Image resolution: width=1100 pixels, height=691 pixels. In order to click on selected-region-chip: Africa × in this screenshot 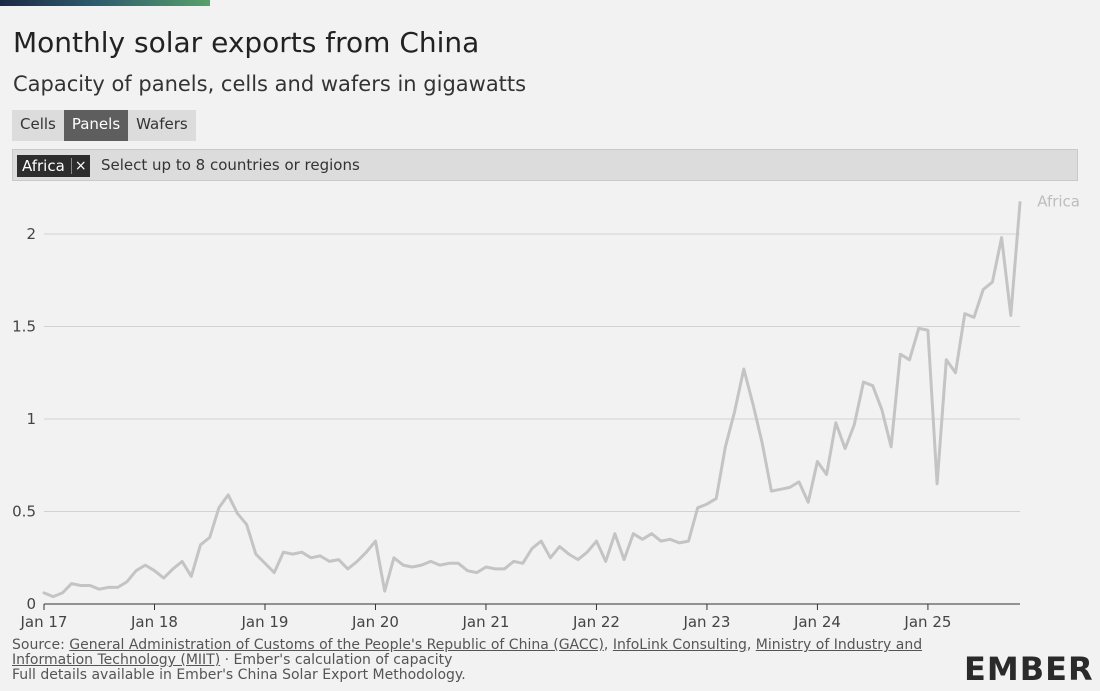, I will do `click(53, 166)`.